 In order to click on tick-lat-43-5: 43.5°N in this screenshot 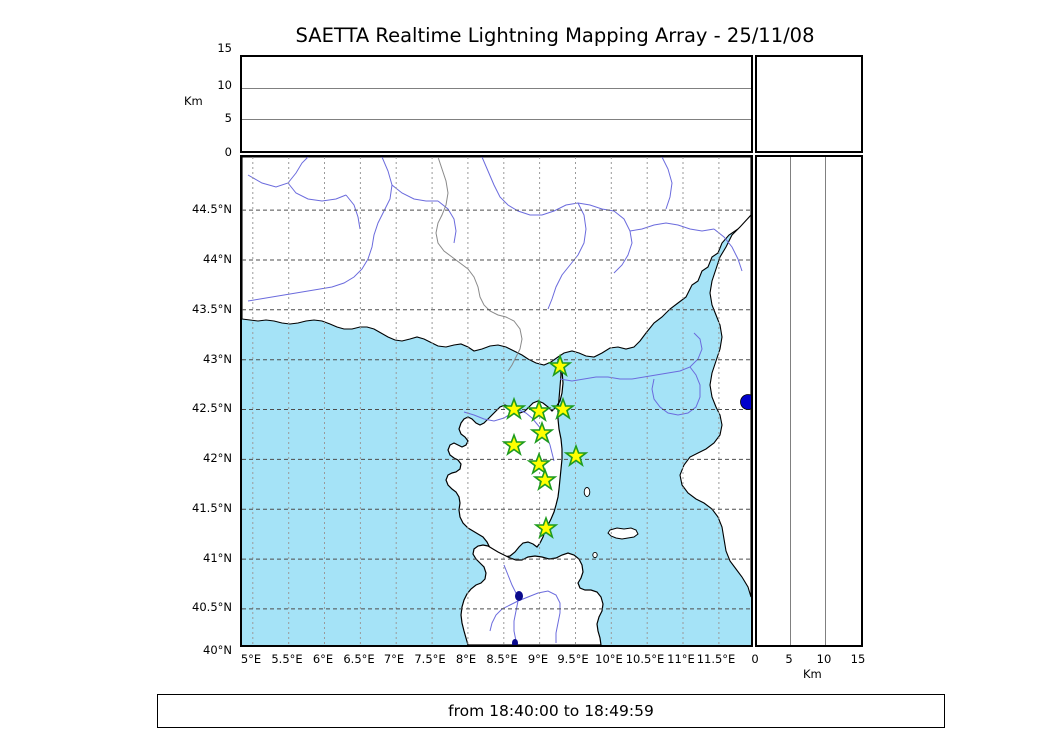, I will do `click(212, 309)`.